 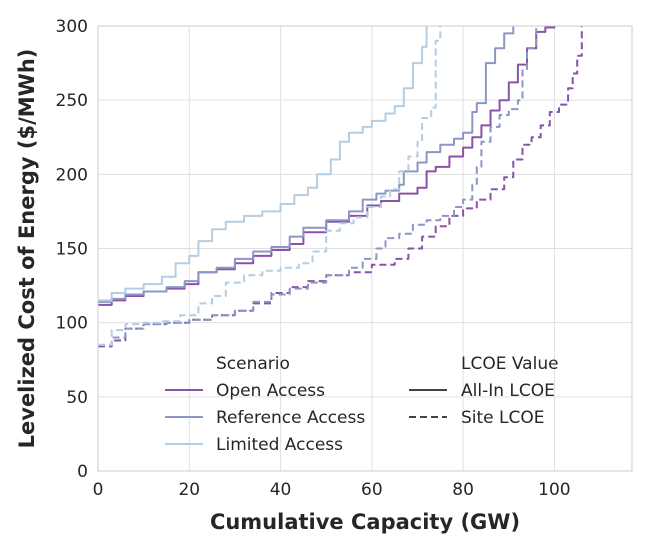 I want to click on legend-label: All-In LCOE, so click(x=508, y=391).